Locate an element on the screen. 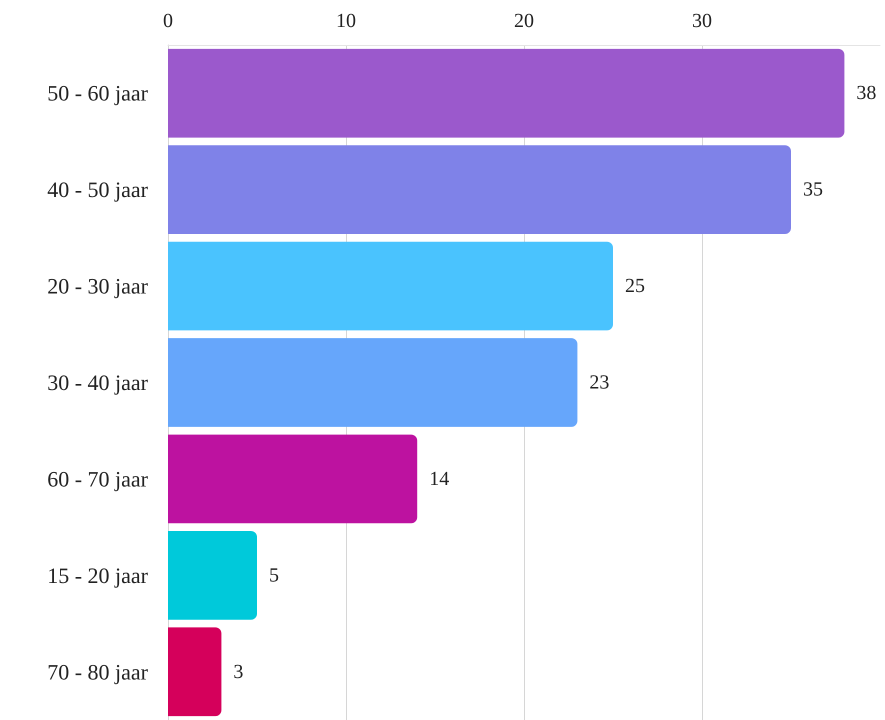 The height and width of the screenshot is (720, 885). y-tick-label: 30 - 40 jaar is located at coordinates (98, 382).